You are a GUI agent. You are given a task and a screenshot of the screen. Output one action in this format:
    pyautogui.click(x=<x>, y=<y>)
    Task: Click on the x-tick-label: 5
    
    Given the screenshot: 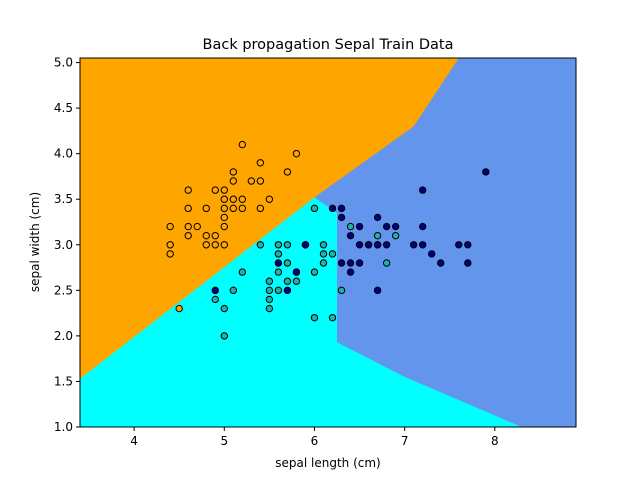 What is the action you would take?
    pyautogui.click(x=224, y=441)
    